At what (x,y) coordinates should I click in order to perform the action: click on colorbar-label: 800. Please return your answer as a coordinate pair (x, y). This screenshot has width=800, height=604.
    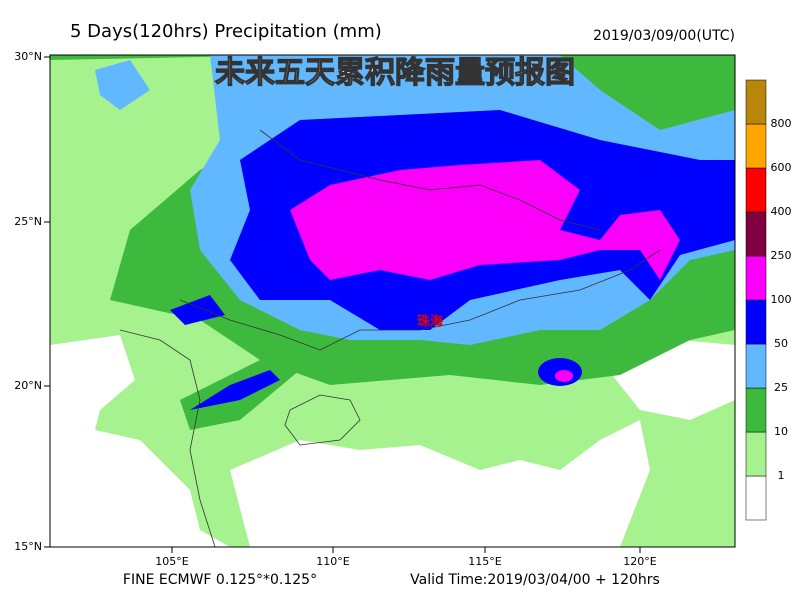
    Looking at the image, I should click on (781, 123).